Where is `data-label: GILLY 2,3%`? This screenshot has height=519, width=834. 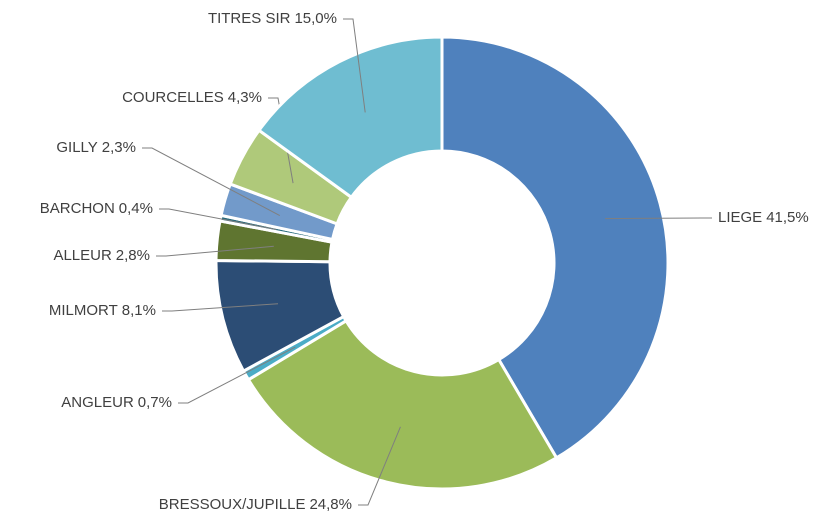
data-label: GILLY 2,3% is located at coordinates (96, 147).